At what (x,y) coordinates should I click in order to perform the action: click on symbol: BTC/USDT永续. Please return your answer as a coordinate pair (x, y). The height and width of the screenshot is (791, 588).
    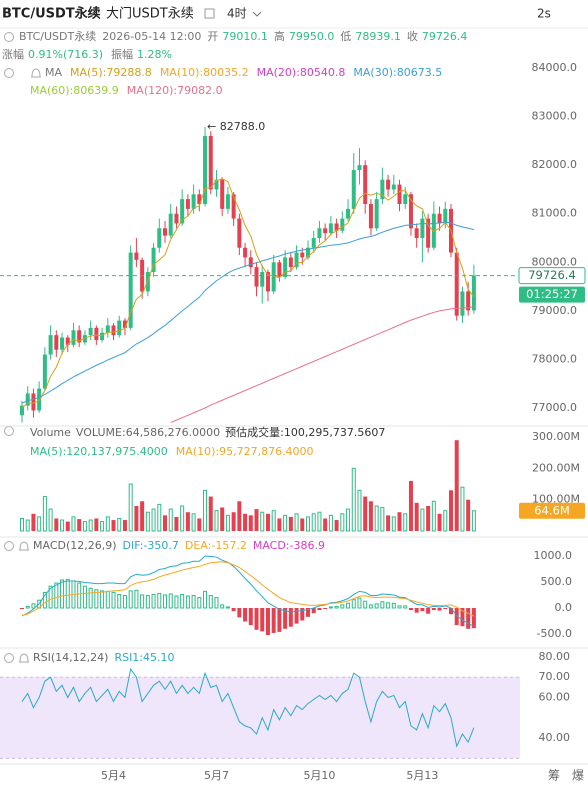
    Looking at the image, I should click on (51, 14).